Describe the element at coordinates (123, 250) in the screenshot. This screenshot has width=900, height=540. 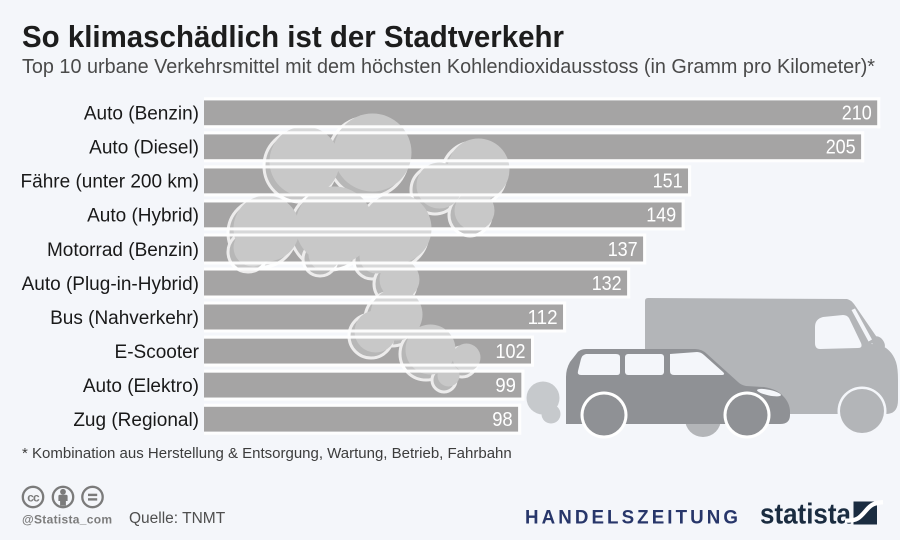
I see `svg-text: Motorrad (Benzin)` at that location.